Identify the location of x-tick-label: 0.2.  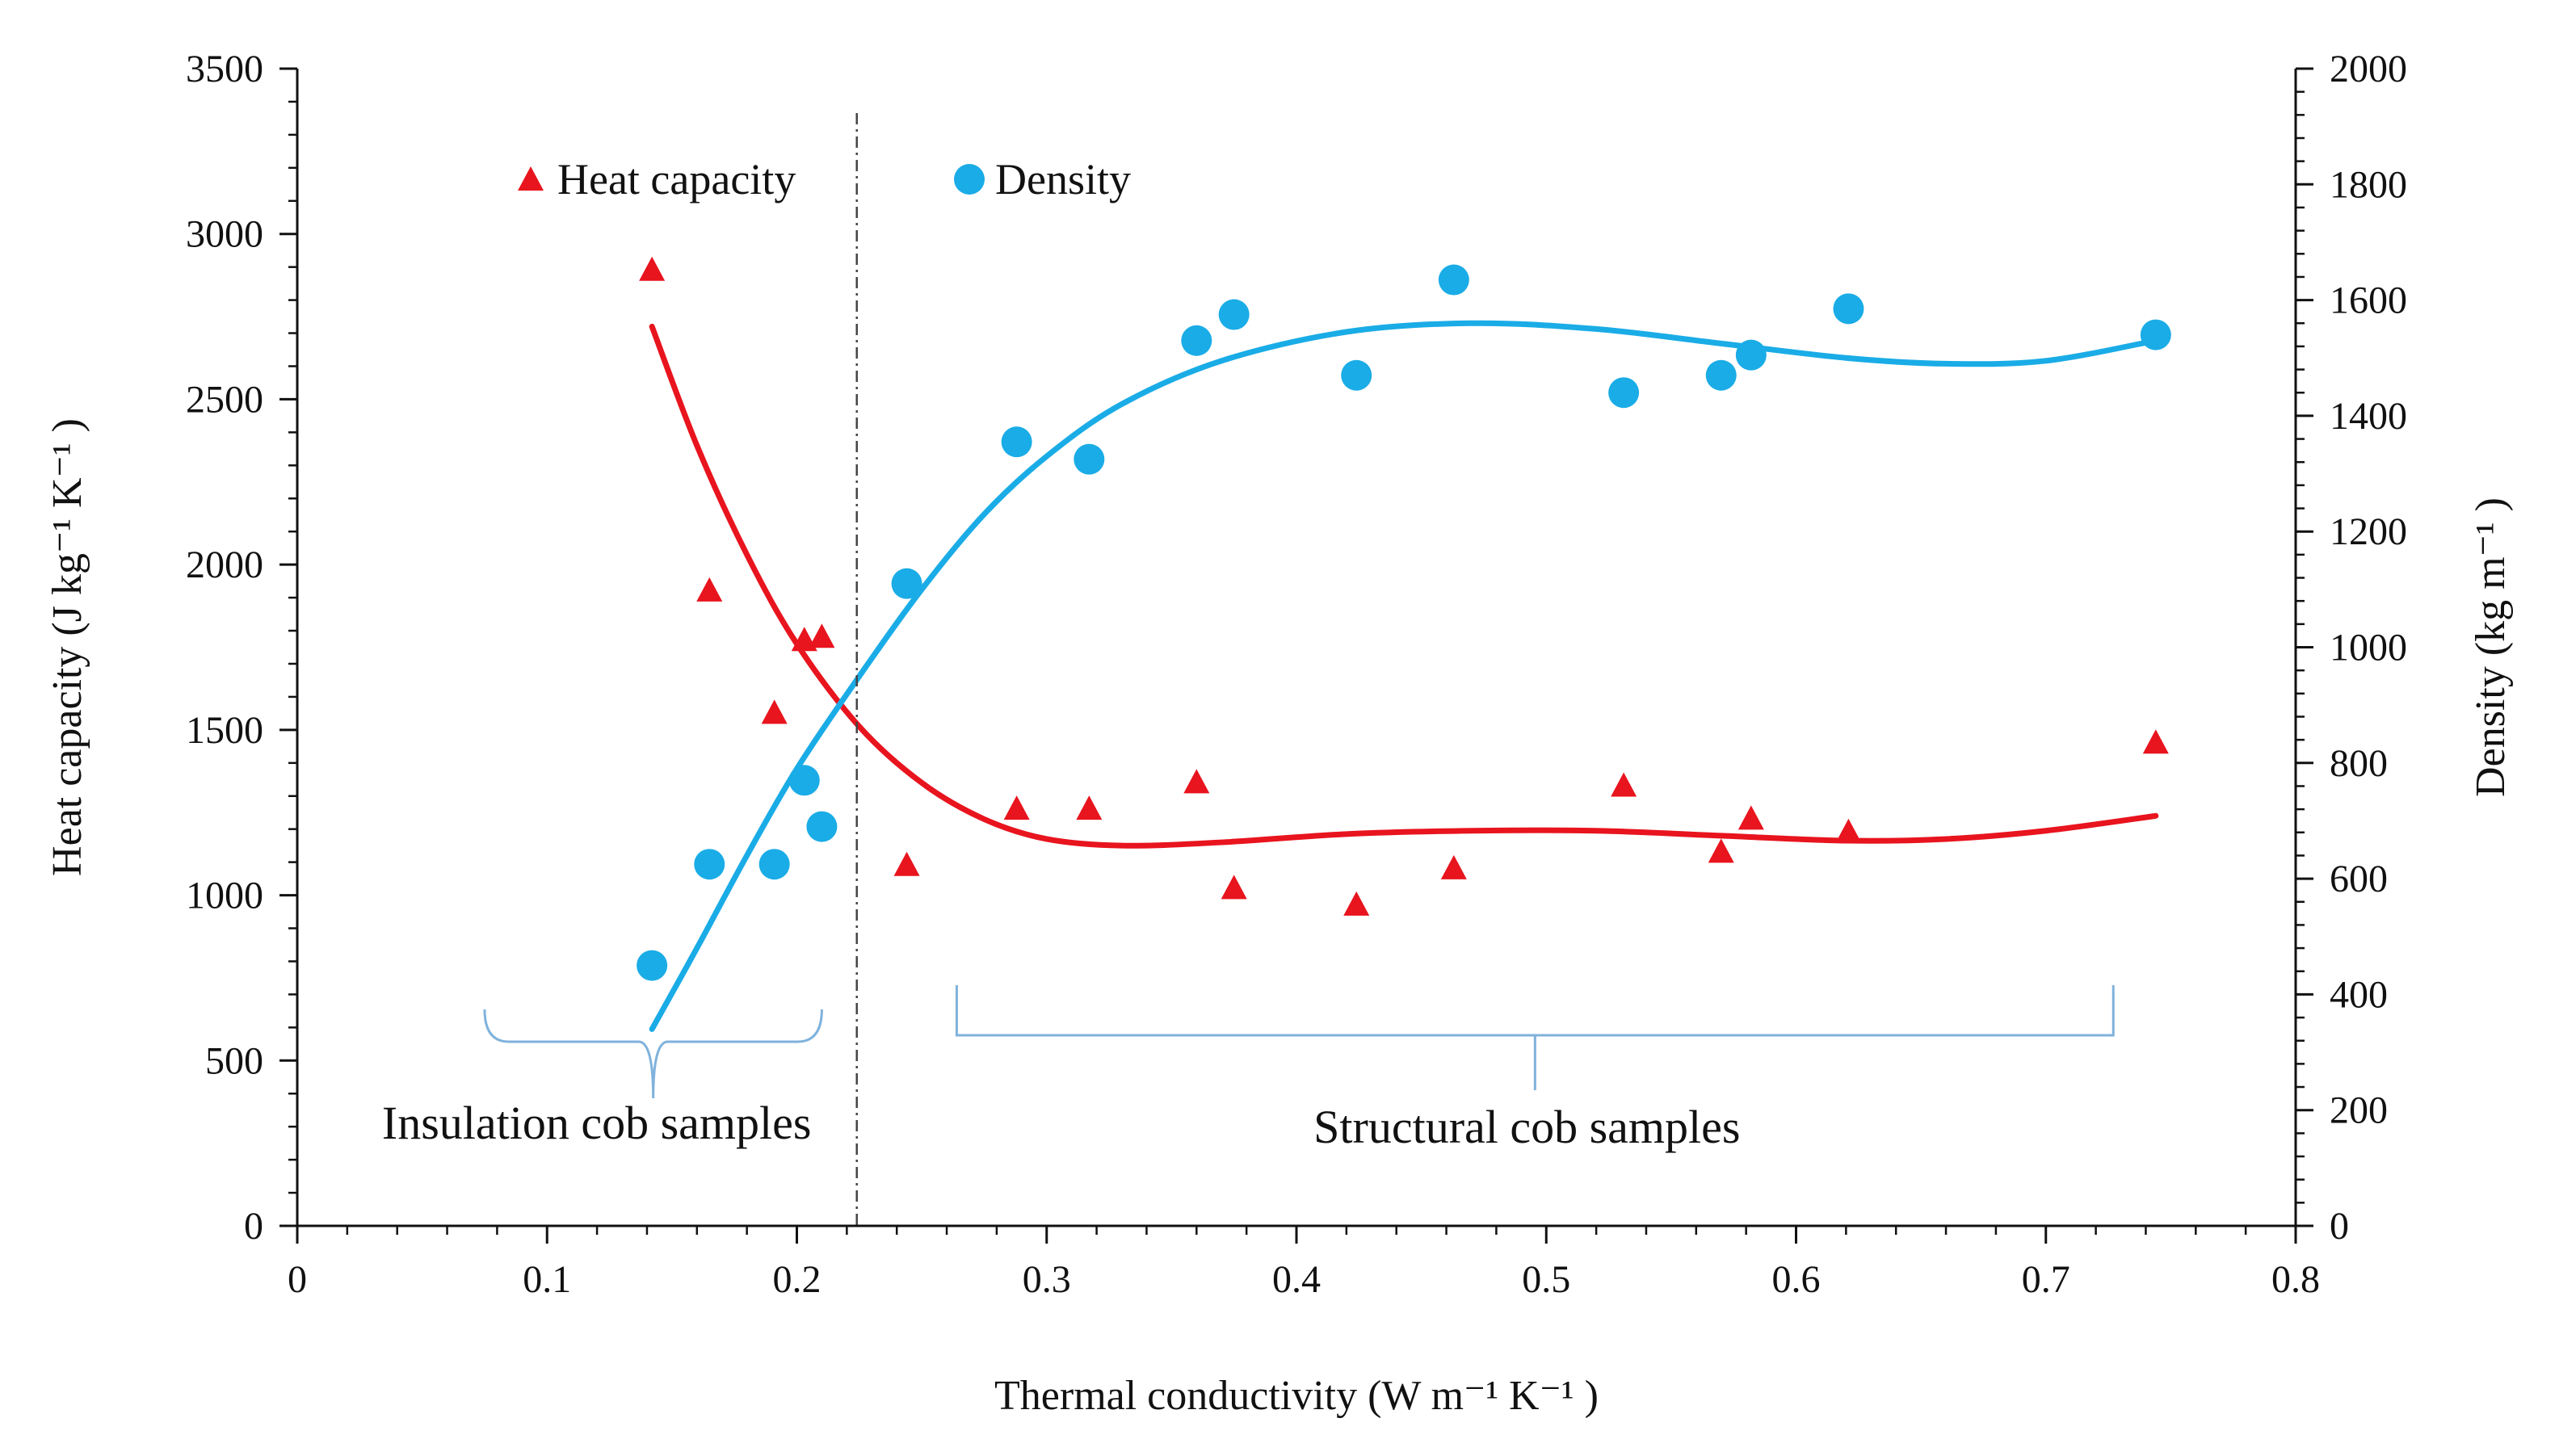
(797, 1279).